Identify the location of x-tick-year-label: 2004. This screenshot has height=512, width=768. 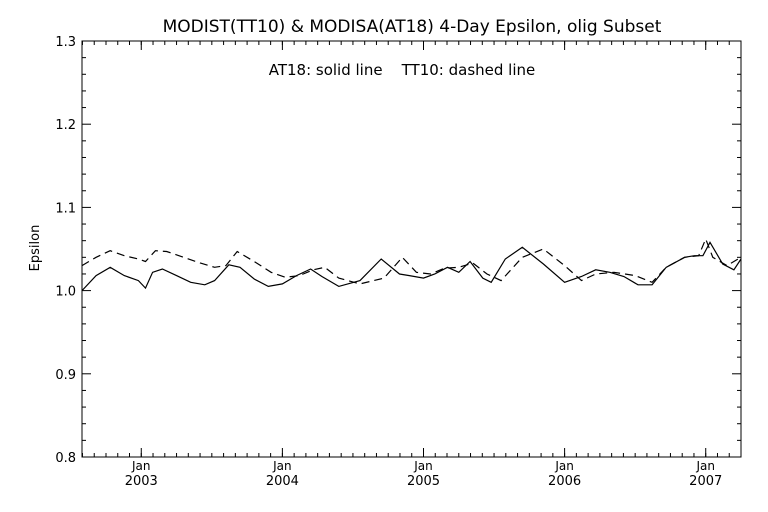
(282, 481).